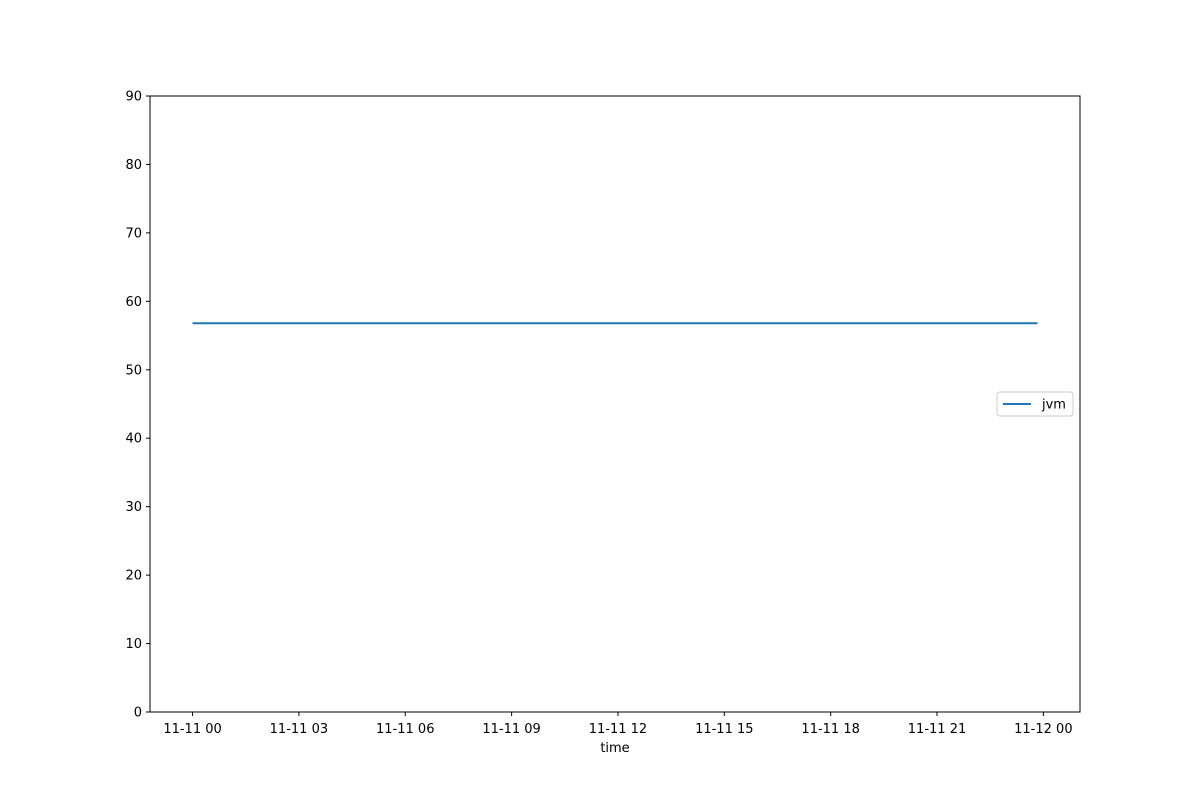  I want to click on x-tick-label: 11-11 15, so click(724, 729).